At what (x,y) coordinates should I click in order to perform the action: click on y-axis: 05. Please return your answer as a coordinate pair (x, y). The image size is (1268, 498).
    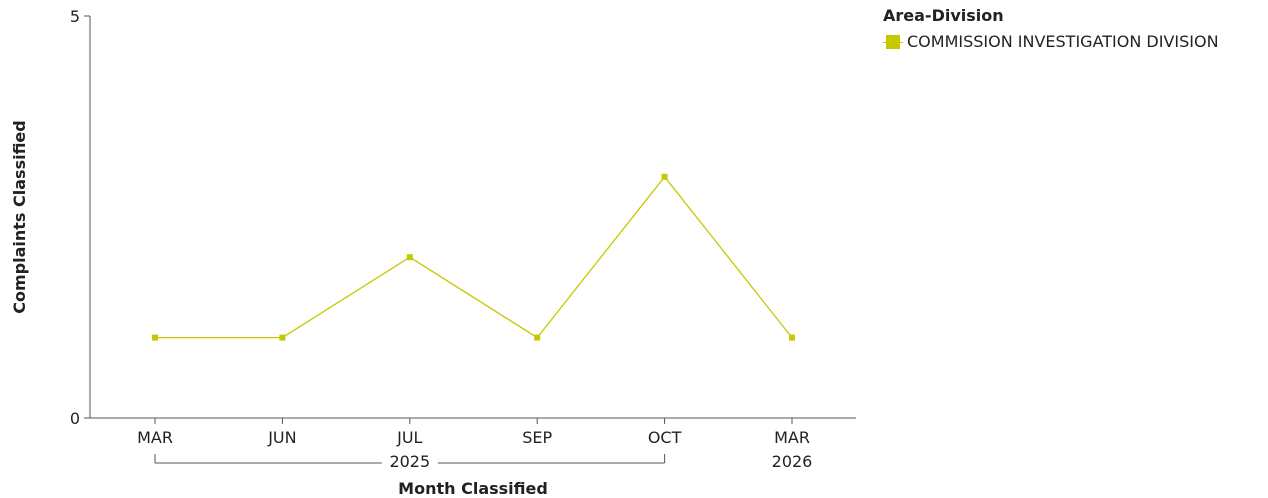
    Looking at the image, I should click on (80, 217).